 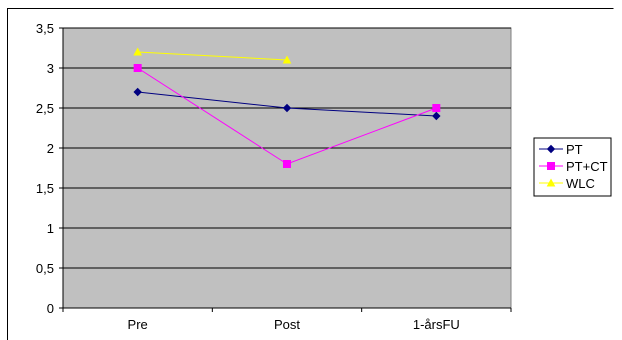 I want to click on legend-marker-pt-ct, so click(x=551, y=166).